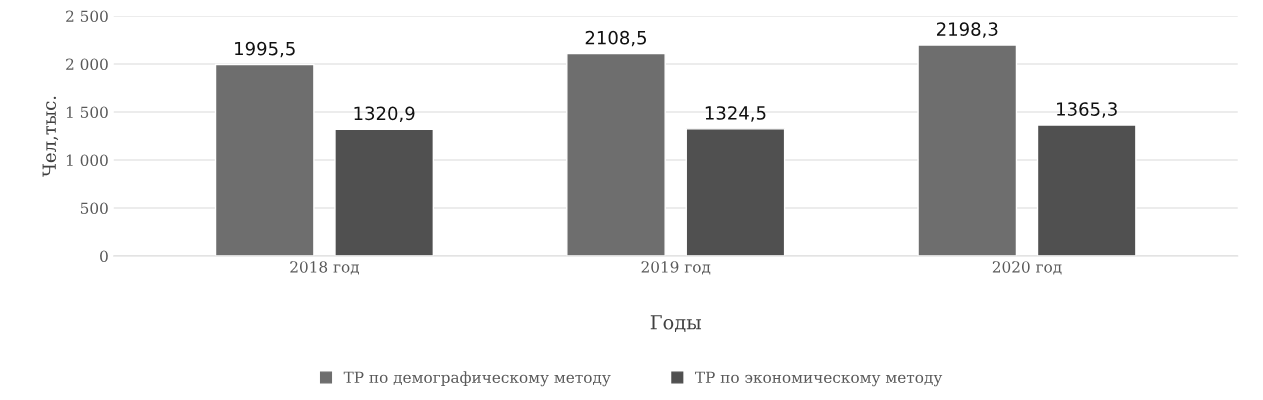  What do you see at coordinates (324, 268) in the screenshot?
I see `x-tick-label: 2018 год` at bounding box center [324, 268].